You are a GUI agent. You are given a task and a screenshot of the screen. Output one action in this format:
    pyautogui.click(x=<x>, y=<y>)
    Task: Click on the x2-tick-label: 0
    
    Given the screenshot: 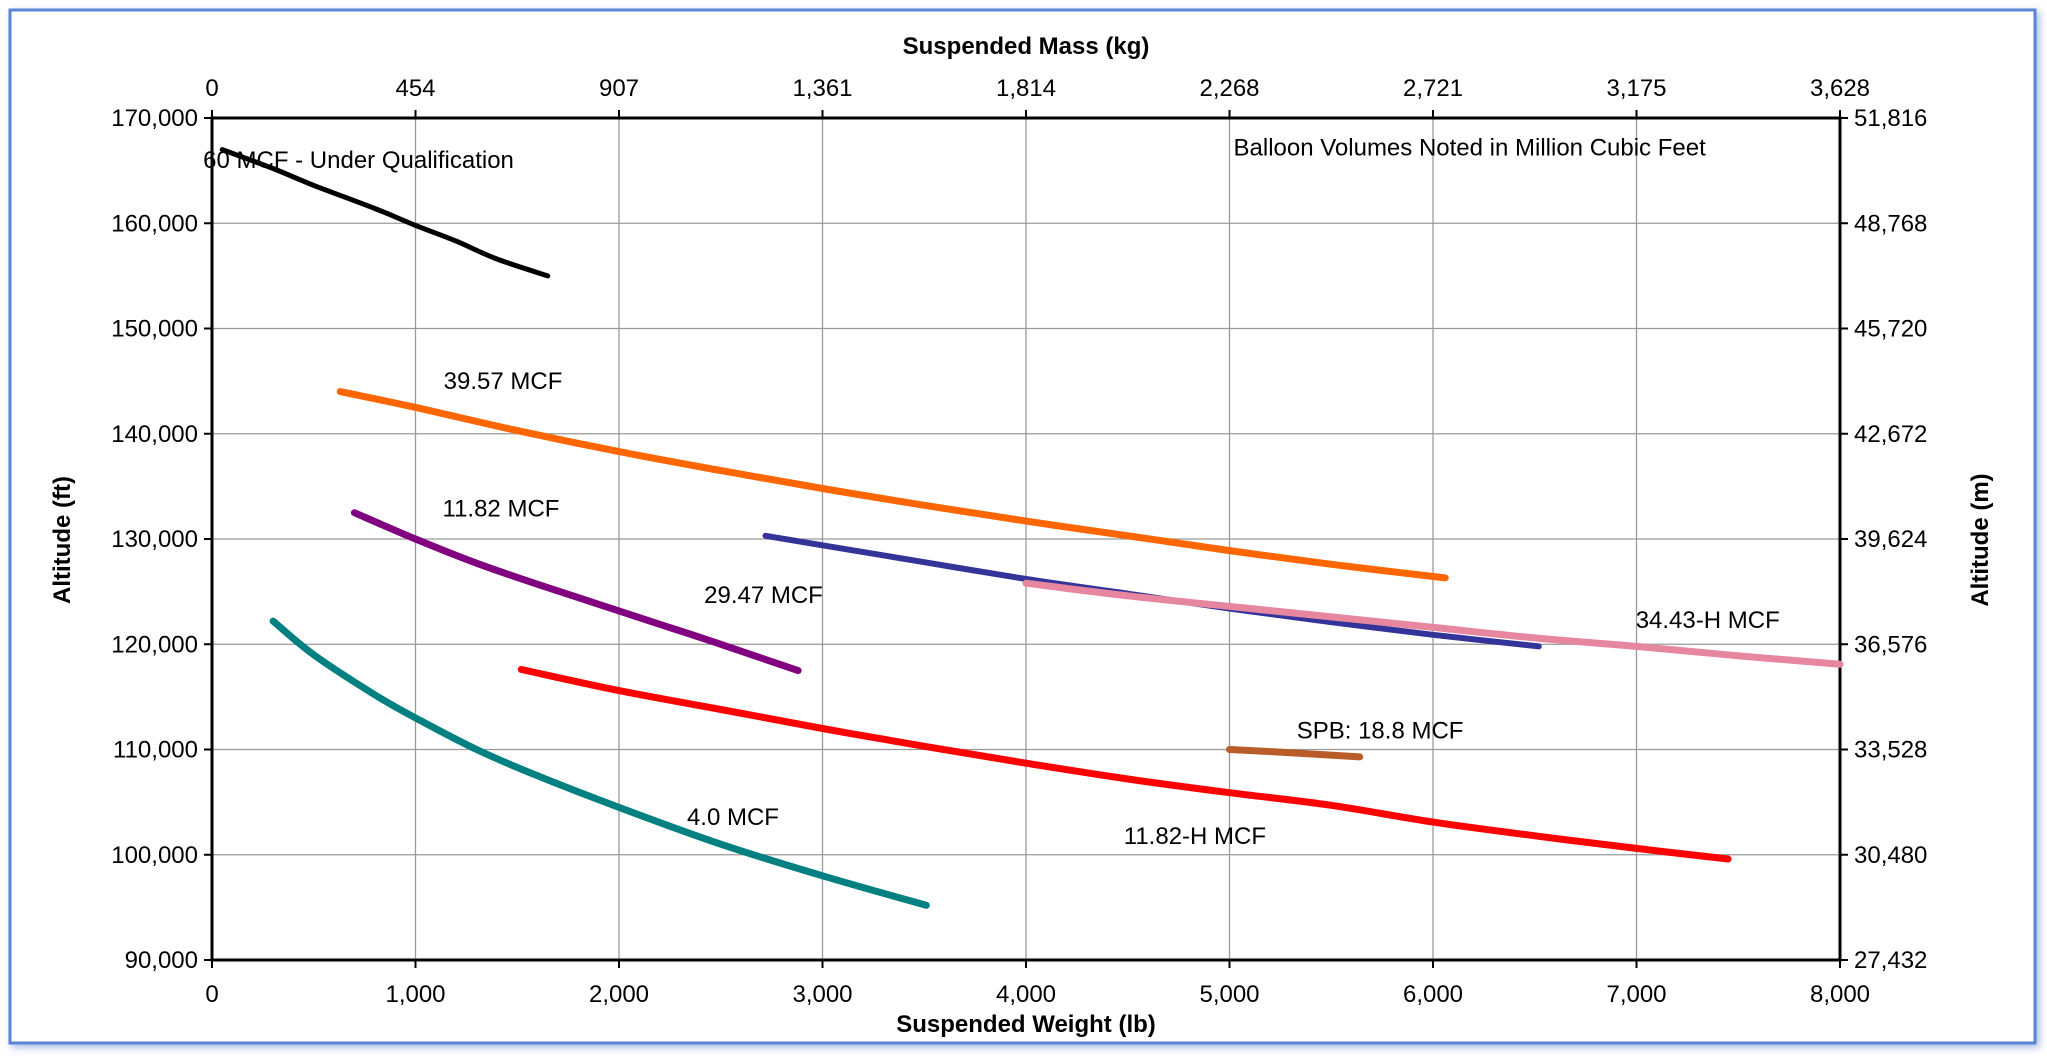 What is the action you would take?
    pyautogui.click(x=211, y=88)
    